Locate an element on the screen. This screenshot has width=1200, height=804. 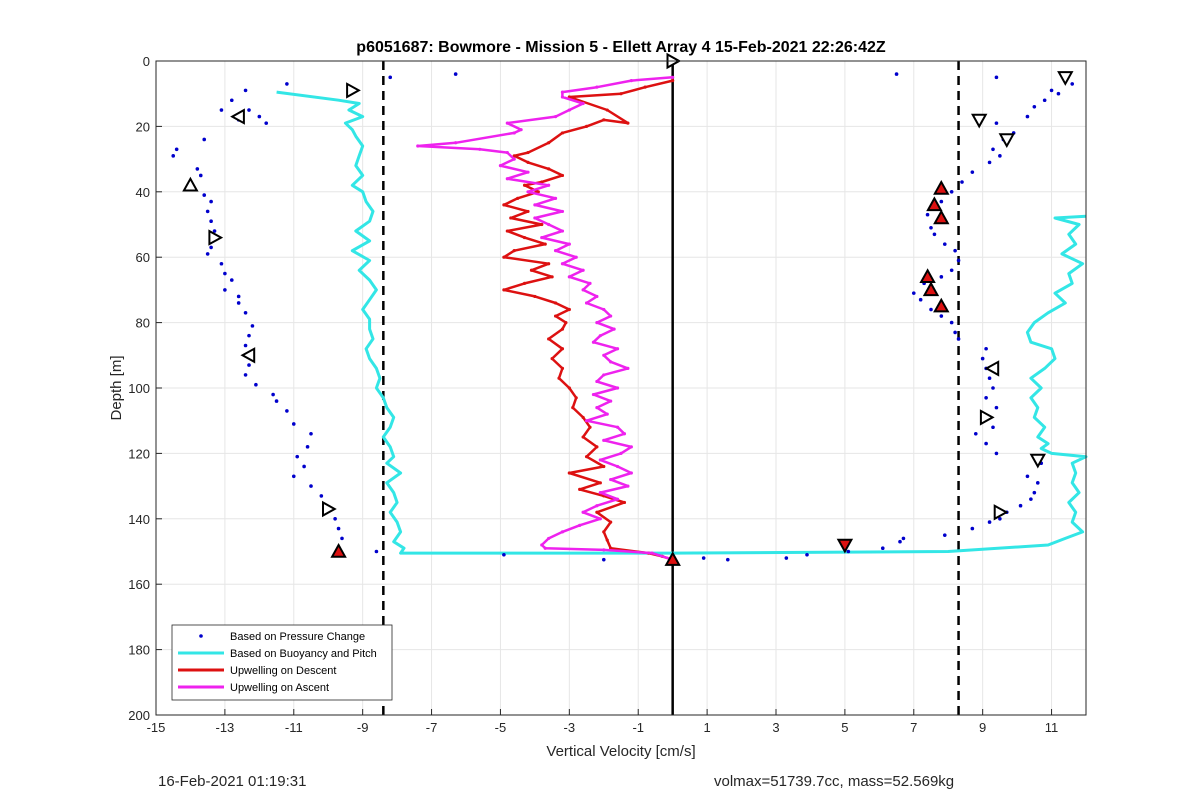
y-tick-label: 40 is located at coordinates (143, 192).